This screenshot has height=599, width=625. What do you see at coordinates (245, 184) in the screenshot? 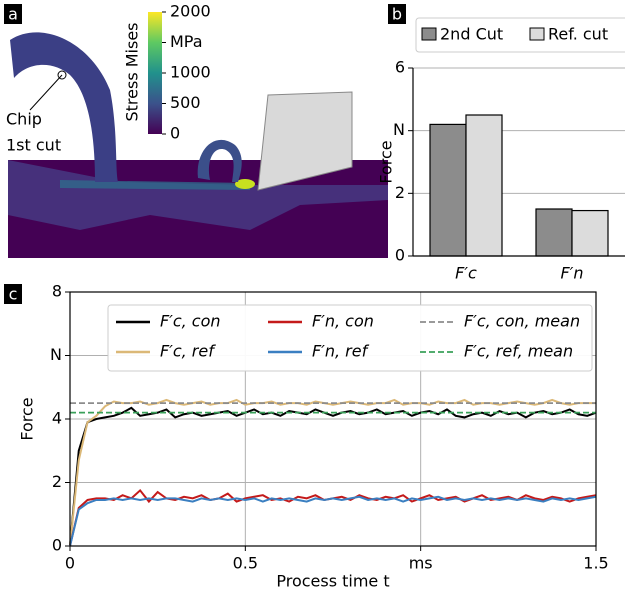
I see `hot-spot` at bounding box center [245, 184].